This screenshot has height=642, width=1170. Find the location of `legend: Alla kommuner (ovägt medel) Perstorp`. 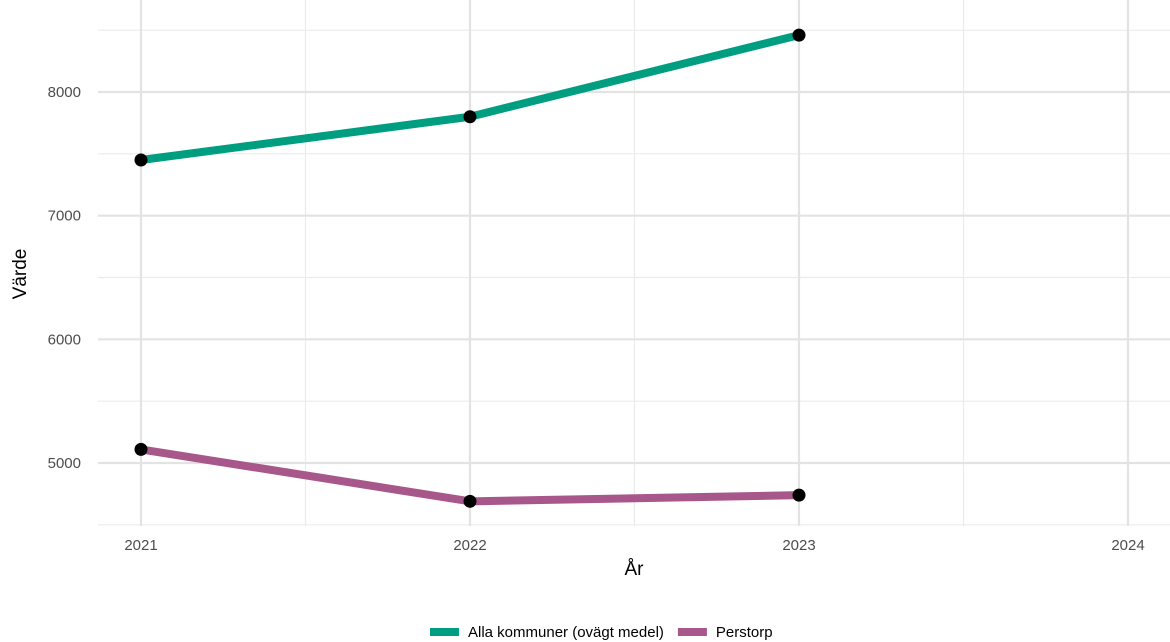

legend: Alla kommuner (ovägt medel) Perstorp is located at coordinates (601, 632).